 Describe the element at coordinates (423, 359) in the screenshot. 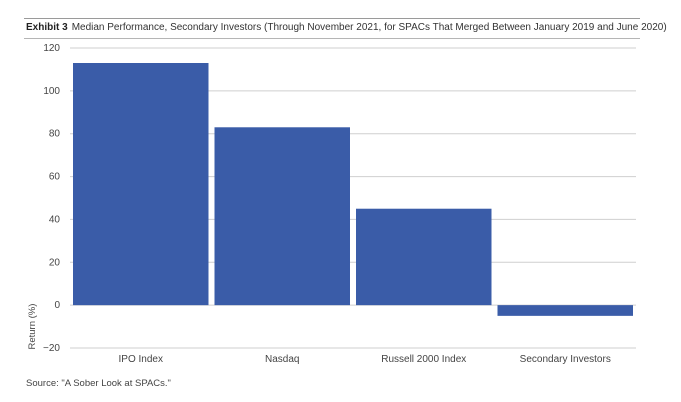

I see `x-tick-label: Russell 2000 Index` at that location.